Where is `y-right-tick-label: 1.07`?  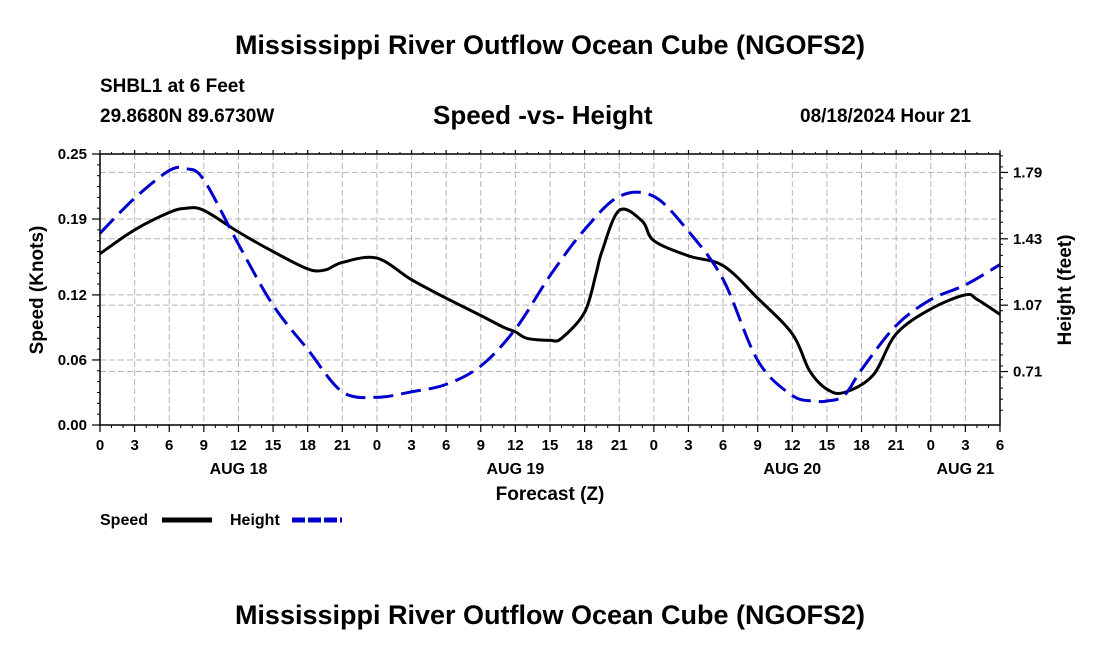
y-right-tick-label: 1.07 is located at coordinates (1027, 305).